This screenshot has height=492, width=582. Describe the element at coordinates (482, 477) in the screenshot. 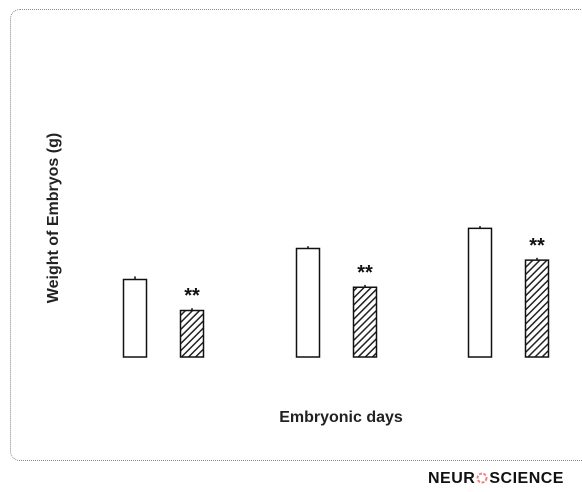

I see `brain-o-icon` at that location.